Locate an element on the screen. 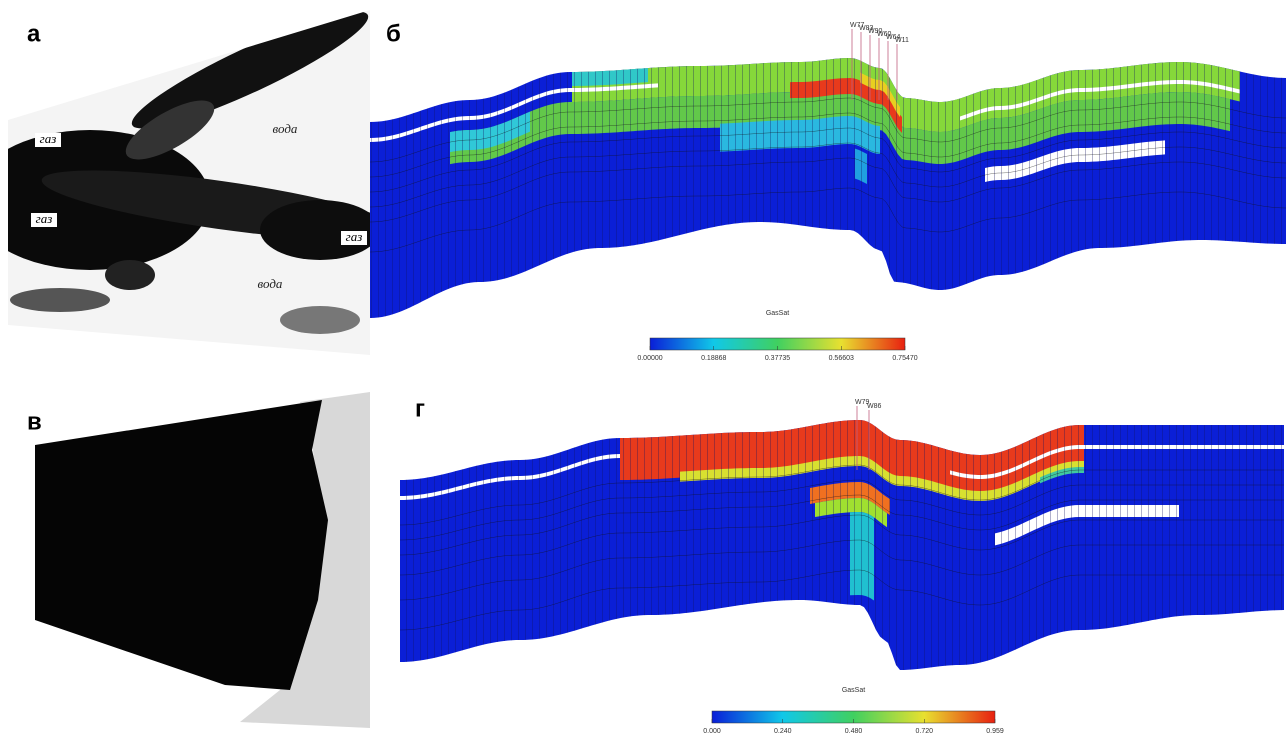 This screenshot has width=1287, height=740. well-label: W86 is located at coordinates (874, 406).